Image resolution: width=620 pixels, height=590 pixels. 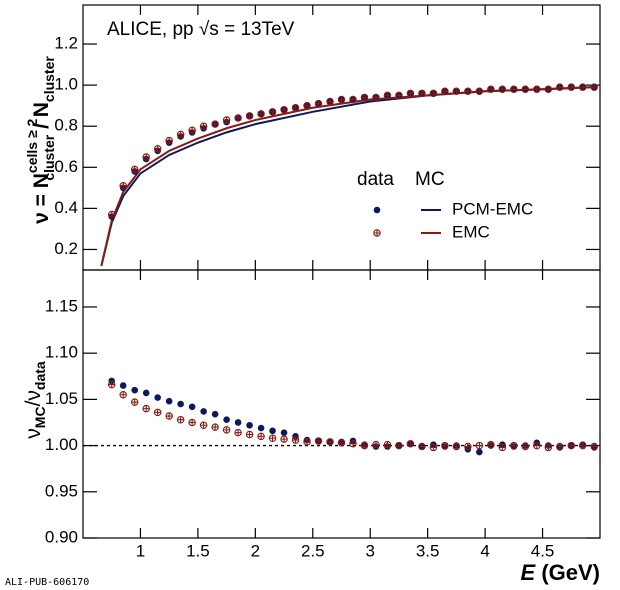 What do you see at coordinates (428, 550) in the screenshot?
I see `x-tick-label: 3.5` at bounding box center [428, 550].